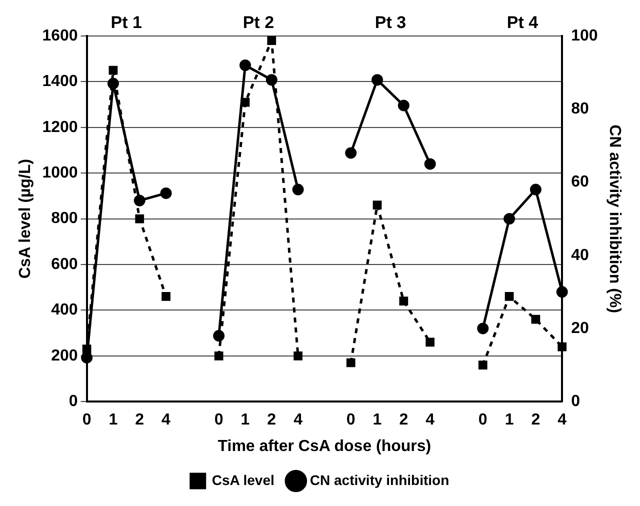  I want to click on y2-tick-label: 0, so click(575, 401).